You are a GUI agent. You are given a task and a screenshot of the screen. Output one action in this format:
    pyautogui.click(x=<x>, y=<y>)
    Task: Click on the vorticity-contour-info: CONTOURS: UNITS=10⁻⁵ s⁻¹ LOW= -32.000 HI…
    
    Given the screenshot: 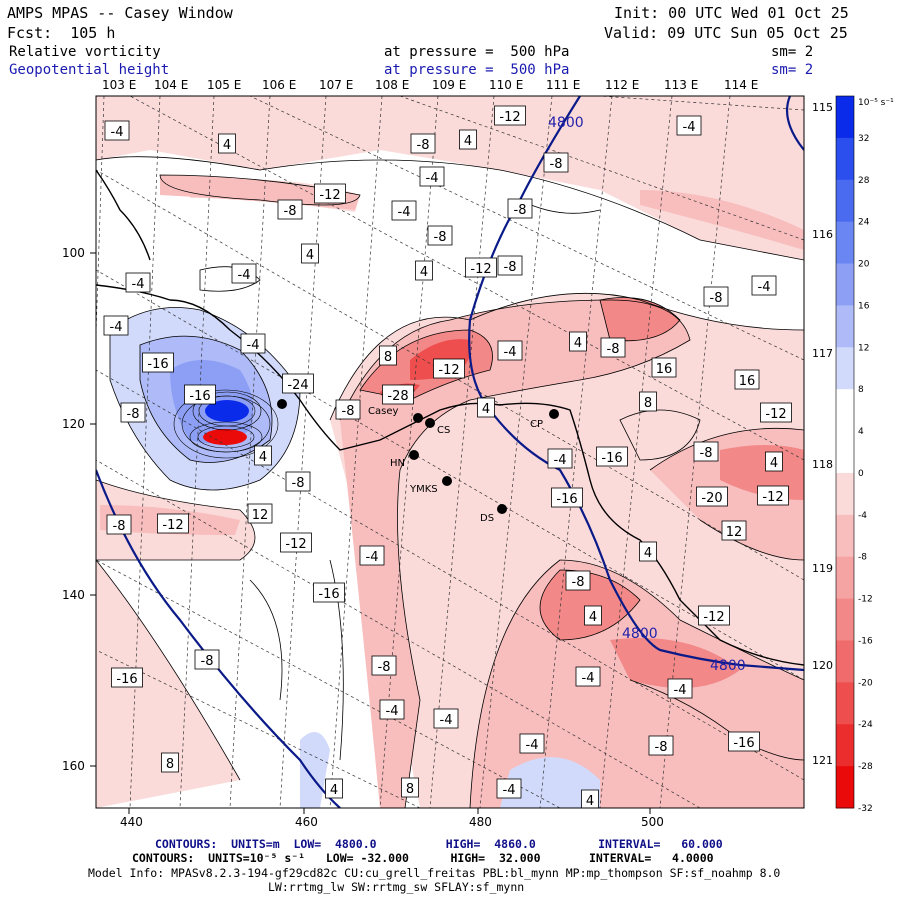 What is the action you would take?
    pyautogui.click(x=423, y=858)
    